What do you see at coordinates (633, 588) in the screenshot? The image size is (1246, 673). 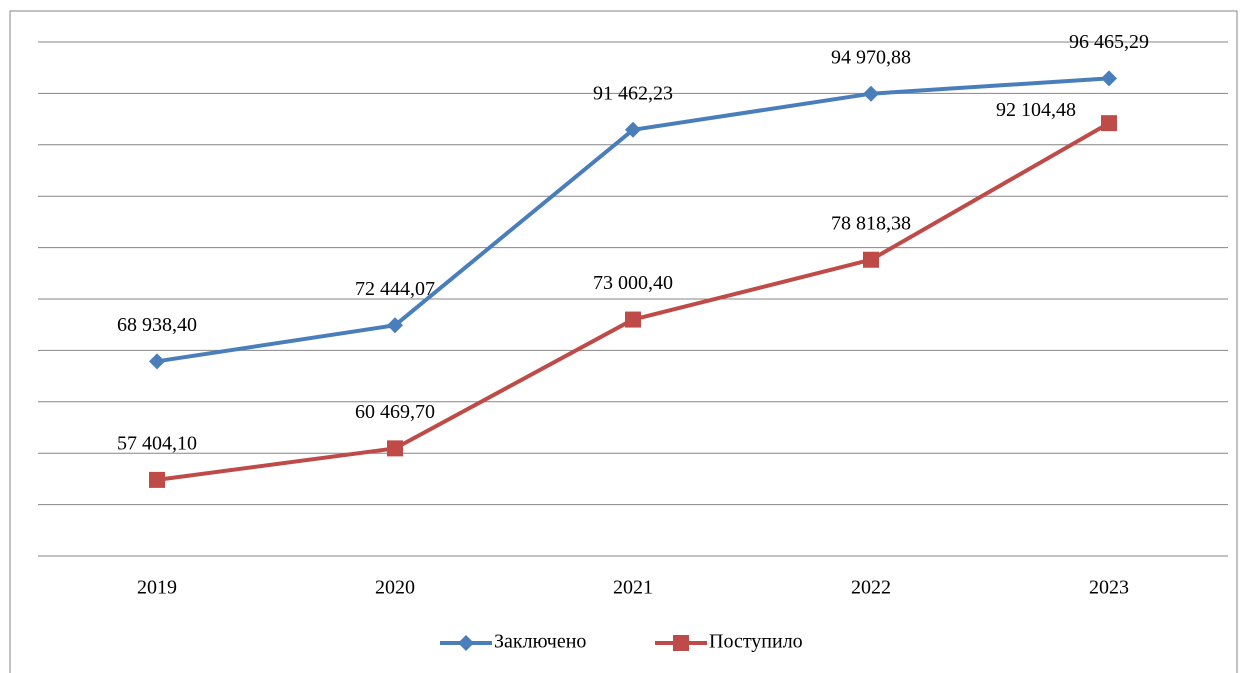 I see `x-tick-label: 2021` at bounding box center [633, 588].